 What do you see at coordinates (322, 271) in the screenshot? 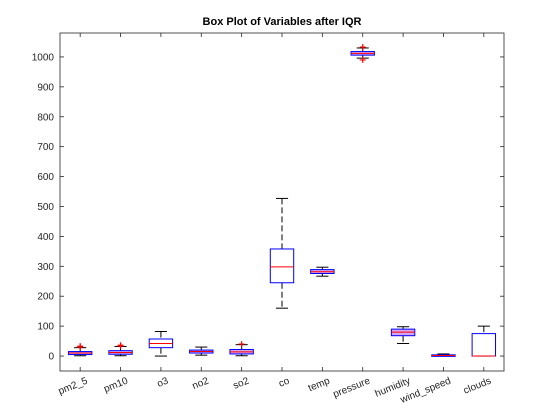
I see `box-temp` at bounding box center [322, 271].